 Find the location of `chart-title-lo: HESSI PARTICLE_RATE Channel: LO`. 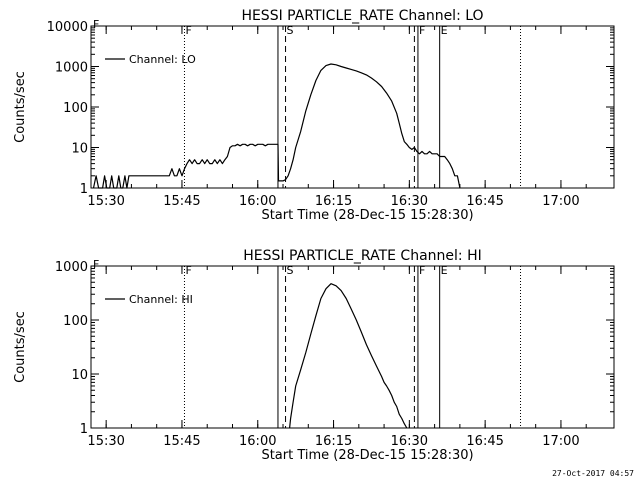

chart-title-lo: HESSI PARTICLE_RATE Channel: LO is located at coordinates (362, 16).